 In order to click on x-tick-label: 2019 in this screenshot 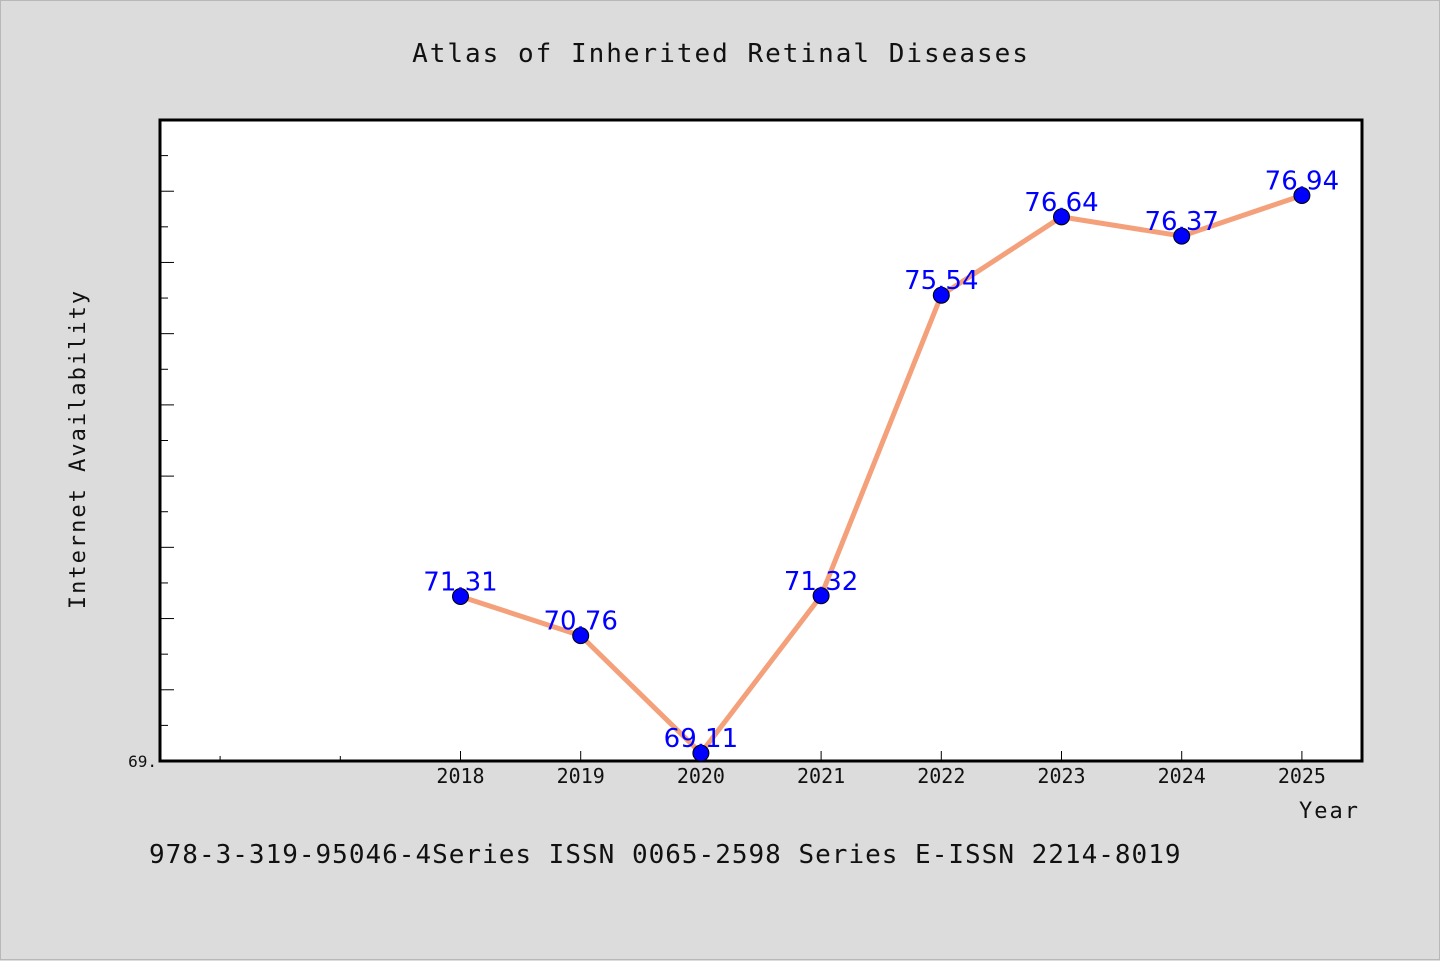, I will do `click(581, 776)`.